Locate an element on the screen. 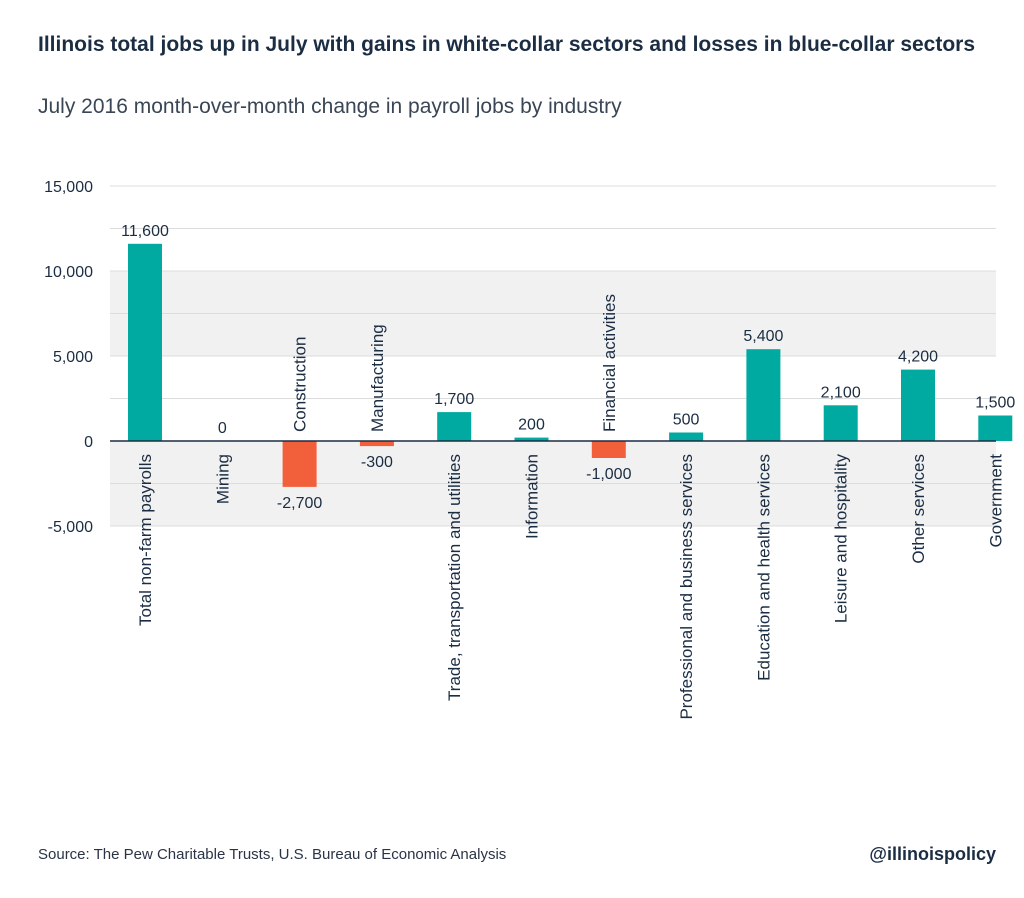 The height and width of the screenshot is (898, 1024). value-label-8: 5,400 is located at coordinates (763, 336).